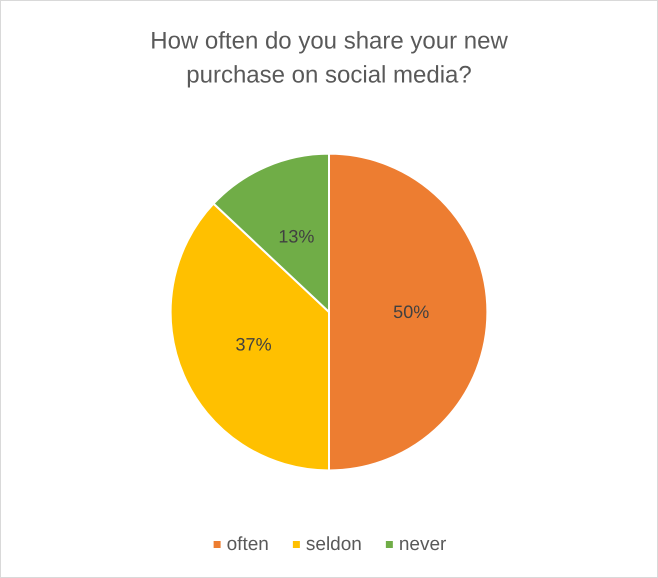 This screenshot has width=658, height=578. Describe the element at coordinates (247, 544) in the screenshot. I see `legend-label: often` at that location.